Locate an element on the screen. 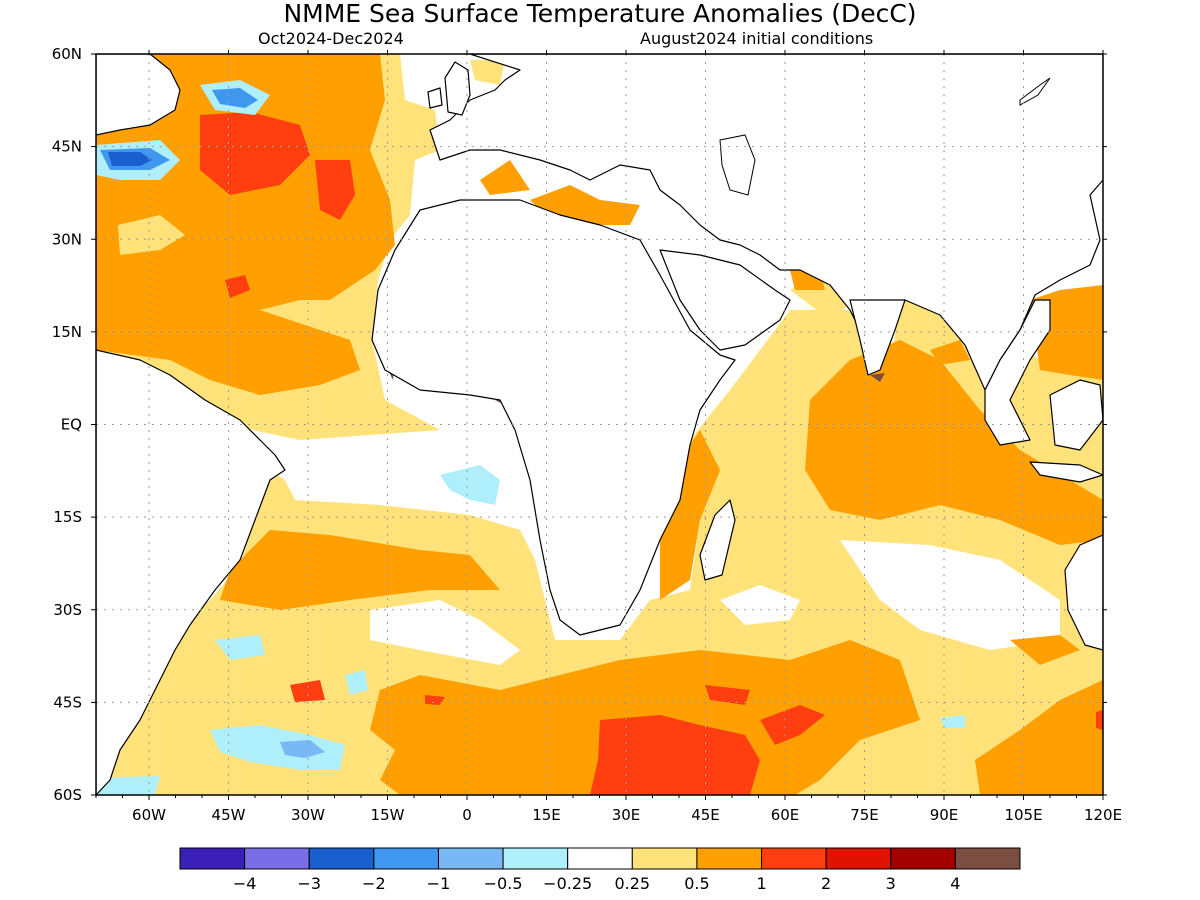  colorbar-label-7: 0.5 is located at coordinates (696, 883).